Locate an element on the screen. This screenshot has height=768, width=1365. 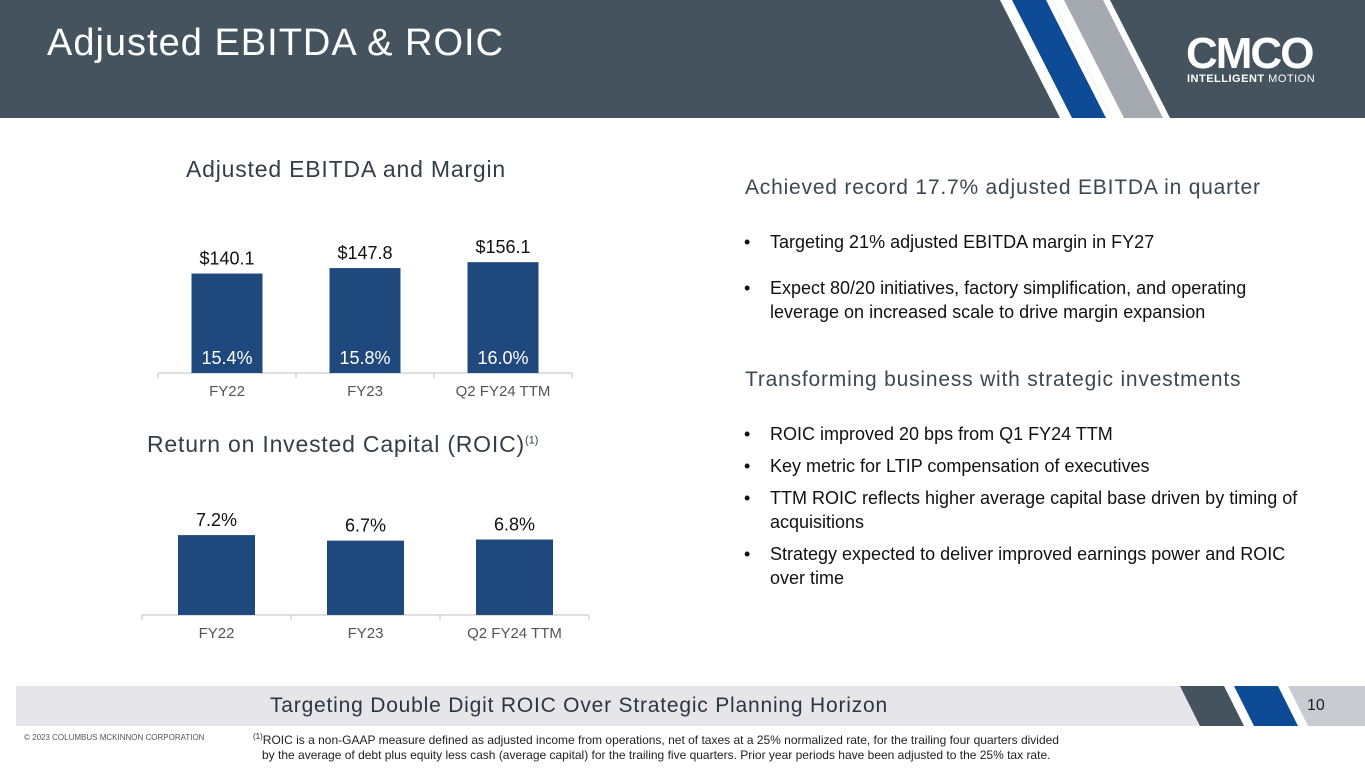
bar-value-label: 7.2% is located at coordinates (216, 520).